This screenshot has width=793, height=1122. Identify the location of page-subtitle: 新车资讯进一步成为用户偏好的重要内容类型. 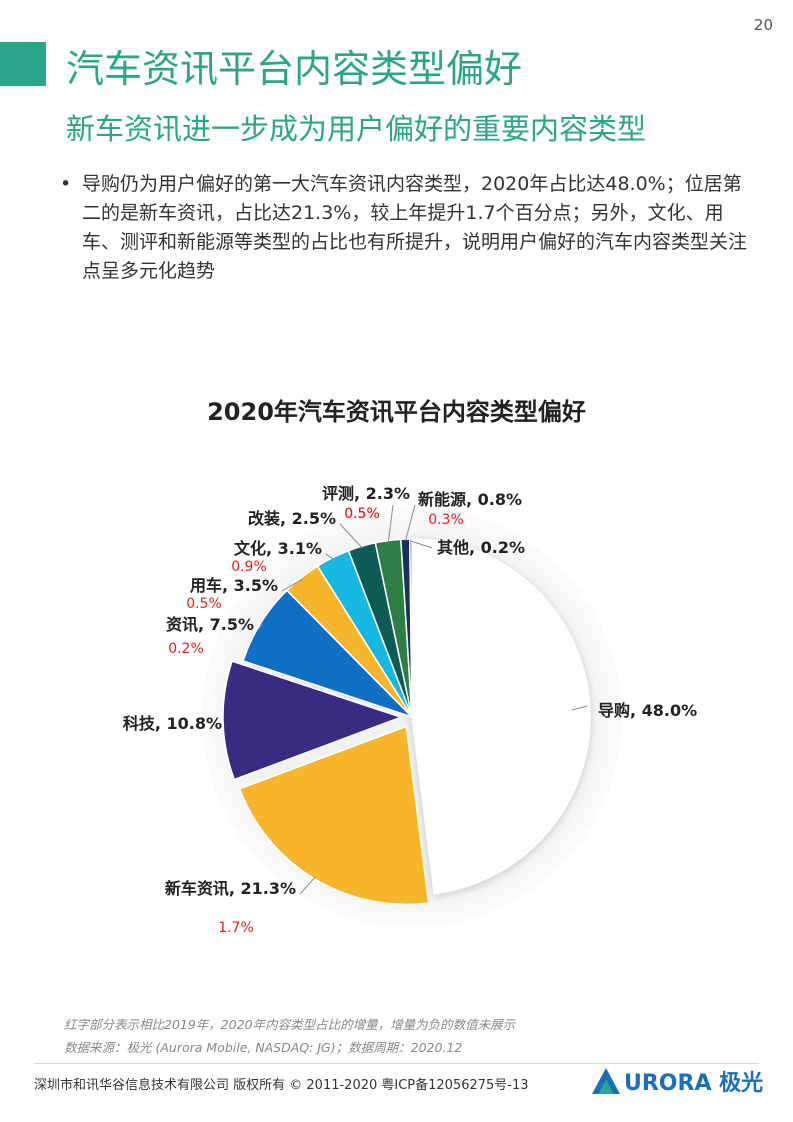
(356, 129).